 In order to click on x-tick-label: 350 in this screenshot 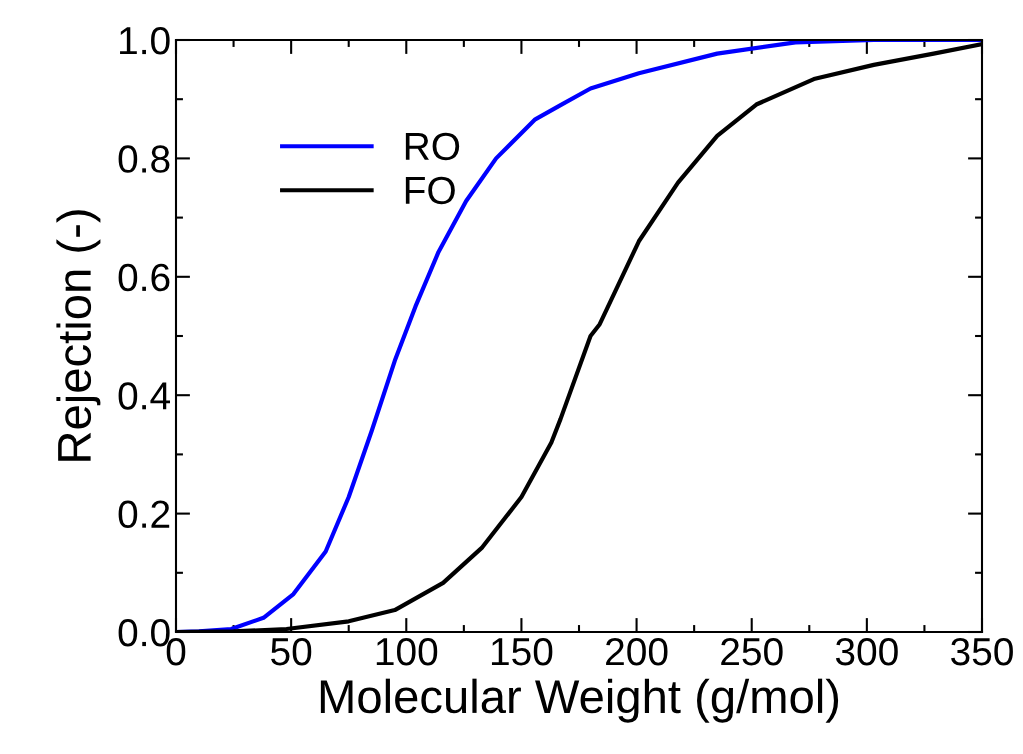, I will do `click(982, 651)`.